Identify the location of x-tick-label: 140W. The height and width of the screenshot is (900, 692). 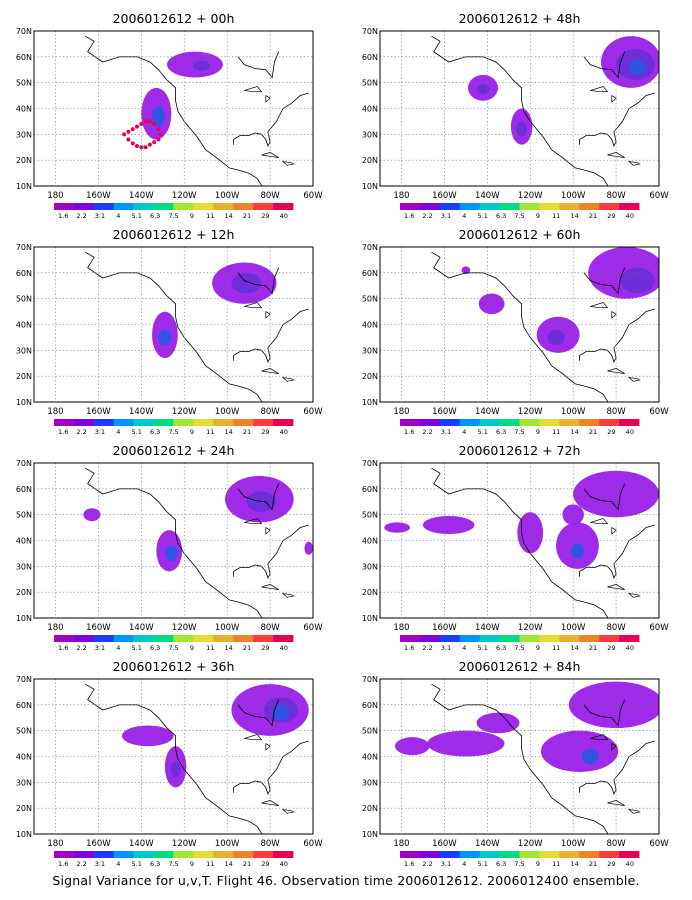
(487, 844).